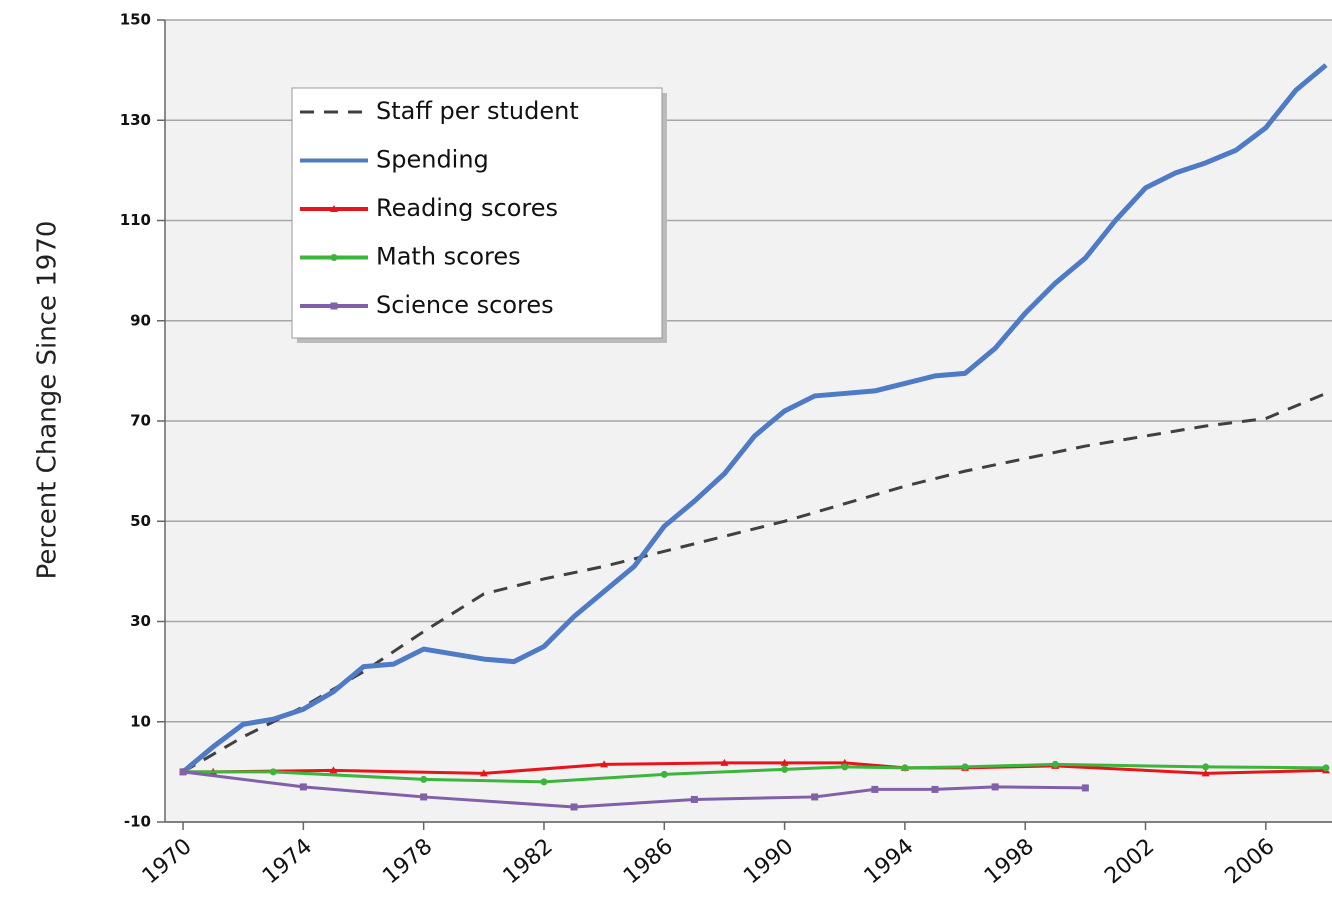 This screenshot has height=921, width=1332. I want to click on x-tick-label: 1974, so click(287, 861).